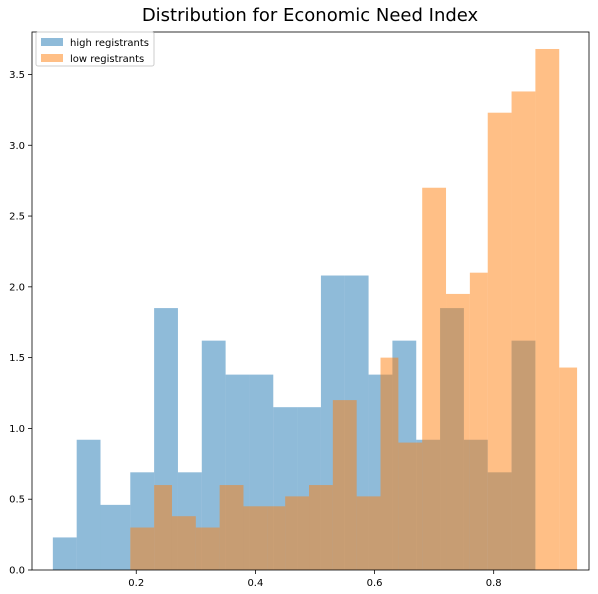 The image size is (598, 594). What do you see at coordinates (17, 217) in the screenshot?
I see `y-tick-label: 2.5` at bounding box center [17, 217].